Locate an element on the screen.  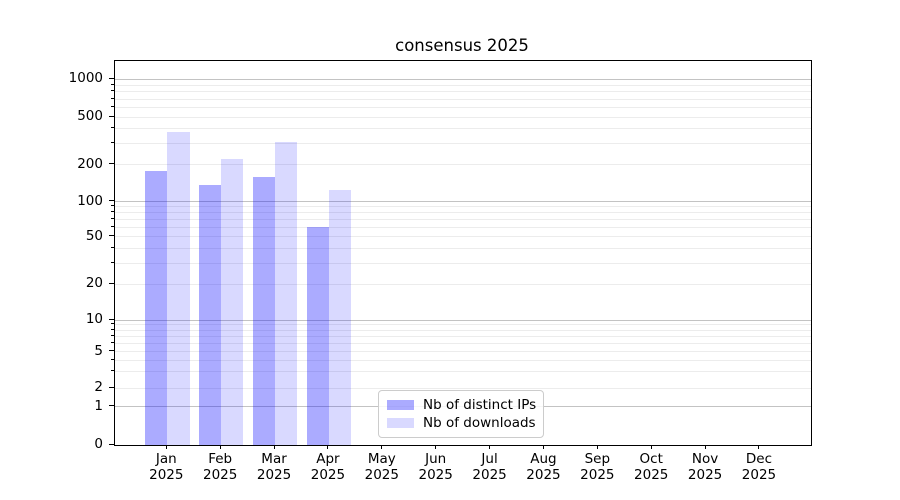
x-tick-label-jun: Jun 2025 is located at coordinates (436, 467).